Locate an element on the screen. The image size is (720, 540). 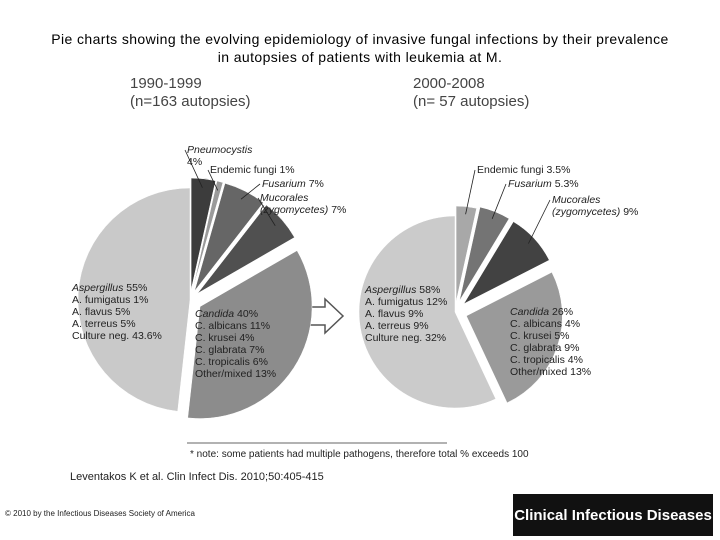
journal-logo is located at coordinates (613, 515).